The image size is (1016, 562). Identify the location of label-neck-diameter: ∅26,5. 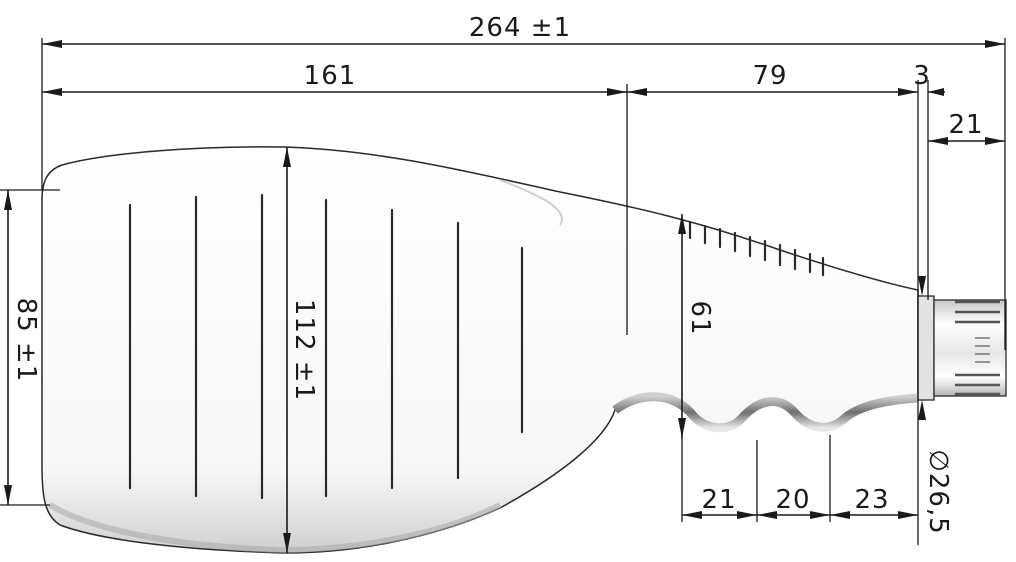
(938, 492).